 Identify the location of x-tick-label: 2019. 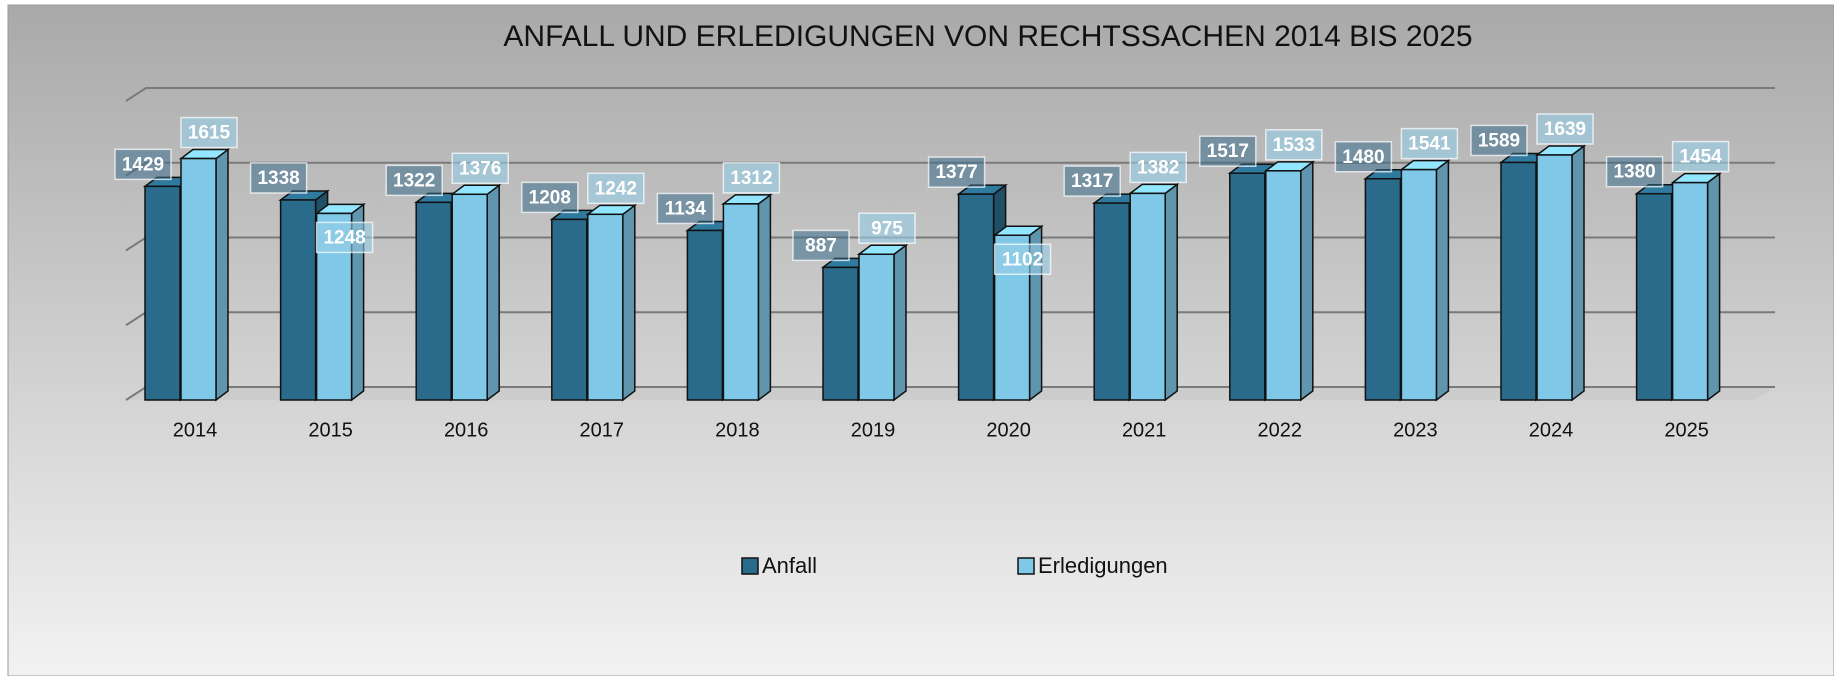
(873, 430).